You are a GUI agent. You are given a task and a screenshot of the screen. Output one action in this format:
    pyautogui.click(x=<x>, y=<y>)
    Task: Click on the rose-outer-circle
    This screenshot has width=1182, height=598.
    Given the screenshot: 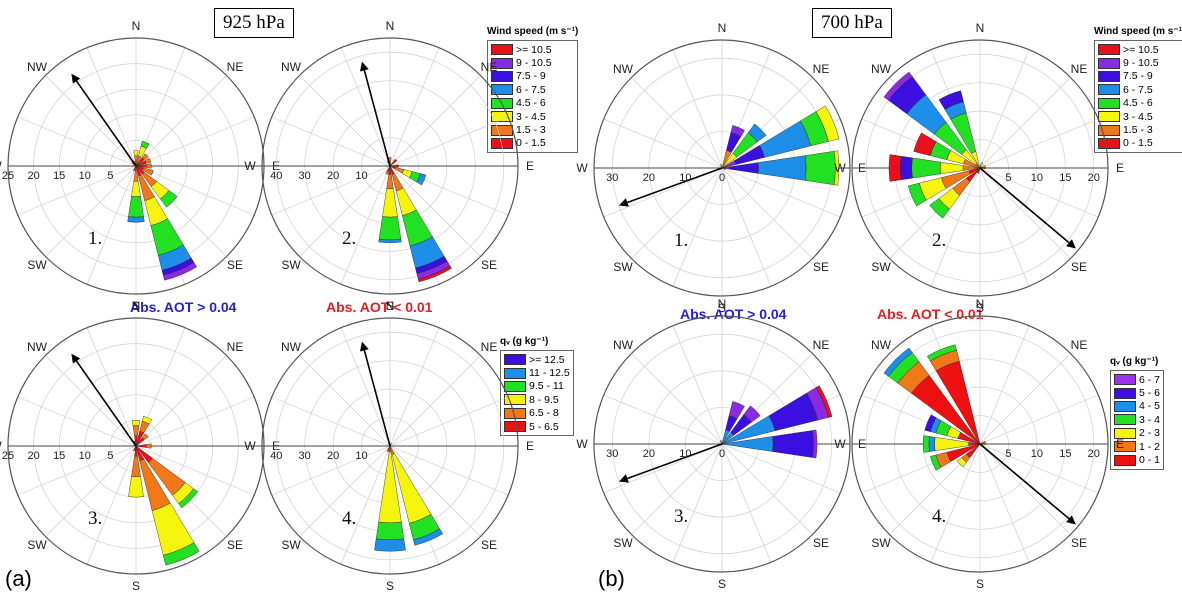 What is the action you would take?
    pyautogui.click(x=136, y=446)
    